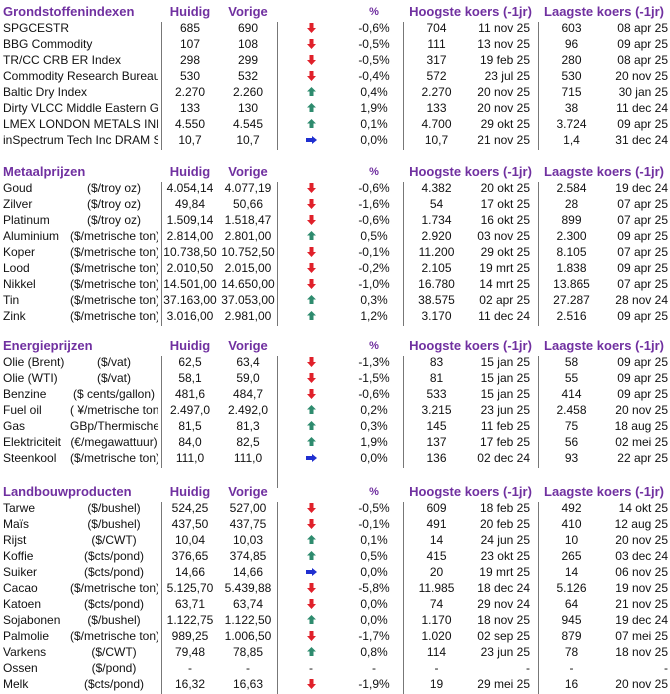 This screenshot has width=670, height=694. What do you see at coordinates (436, 140) in the screenshot?
I see `high-value: 10,7` at bounding box center [436, 140].